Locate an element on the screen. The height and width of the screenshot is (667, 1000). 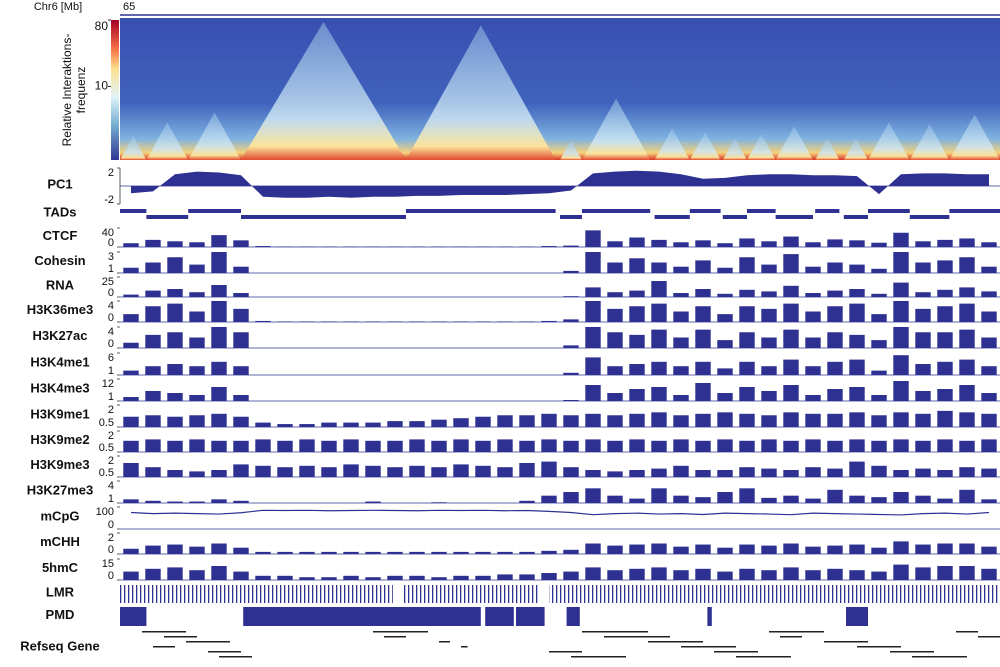
y-tick-label: 4 is located at coordinates (111, 486).